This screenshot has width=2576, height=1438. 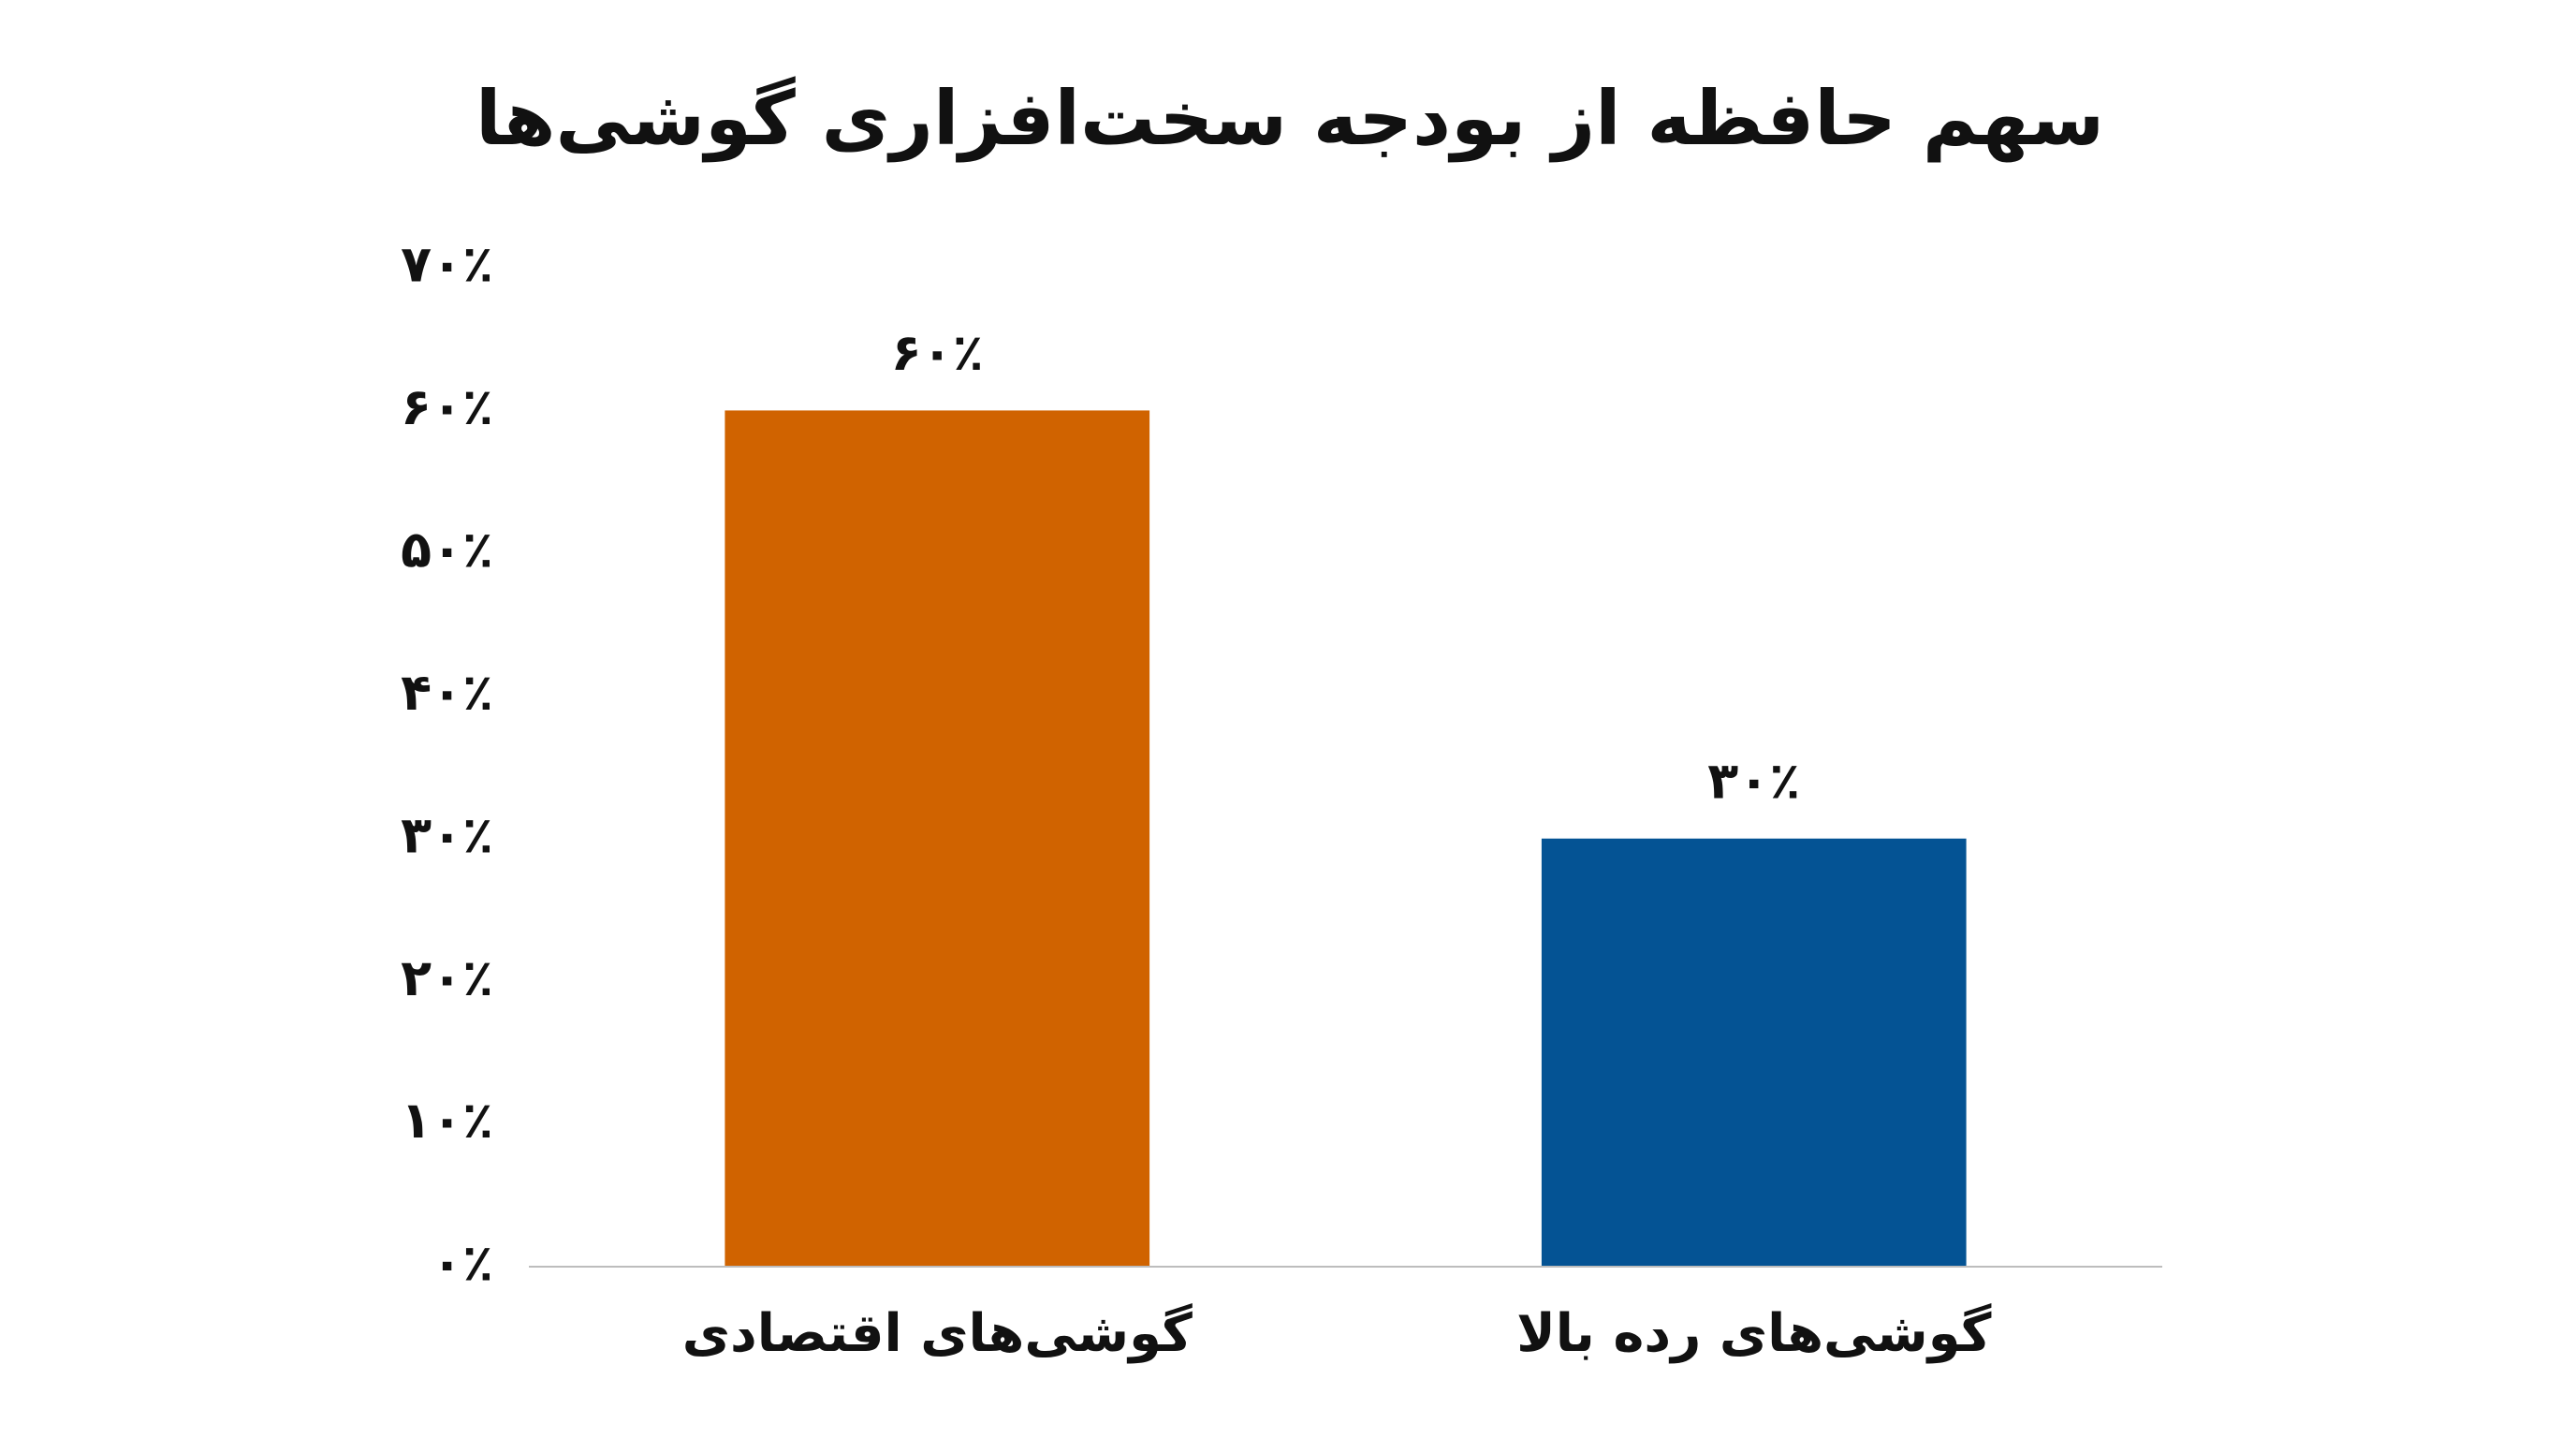 I want to click on x-tick-label: گوشی‌های رده بالا, so click(x=1754, y=1333).